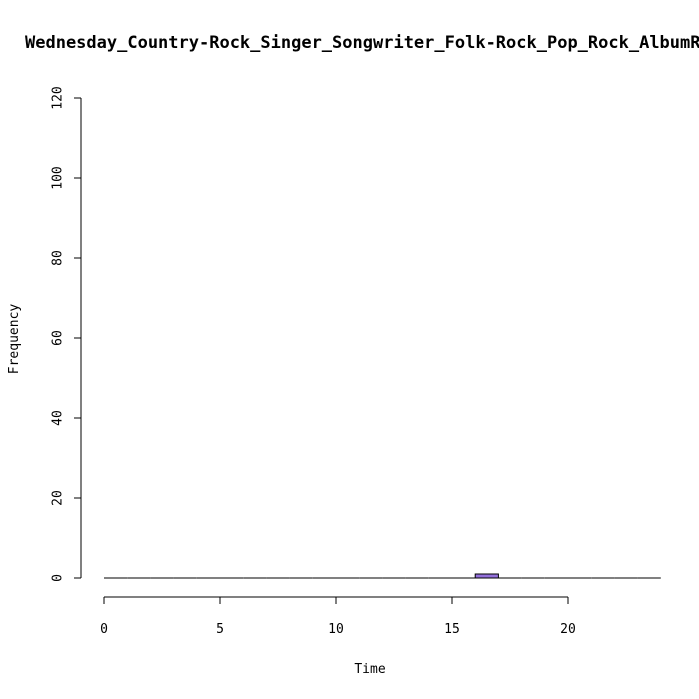 The width and height of the screenshot is (699, 699). Describe the element at coordinates (336, 629) in the screenshot. I see `x-tick-label: 10` at that location.